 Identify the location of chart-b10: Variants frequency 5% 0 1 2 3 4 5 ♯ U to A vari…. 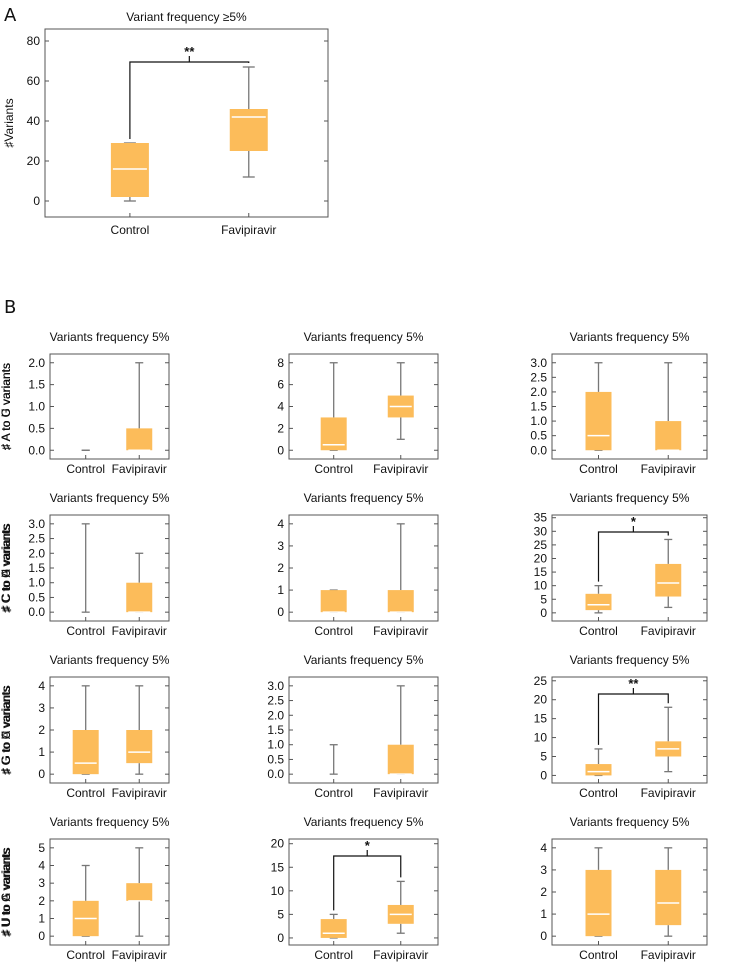
(85, 888).